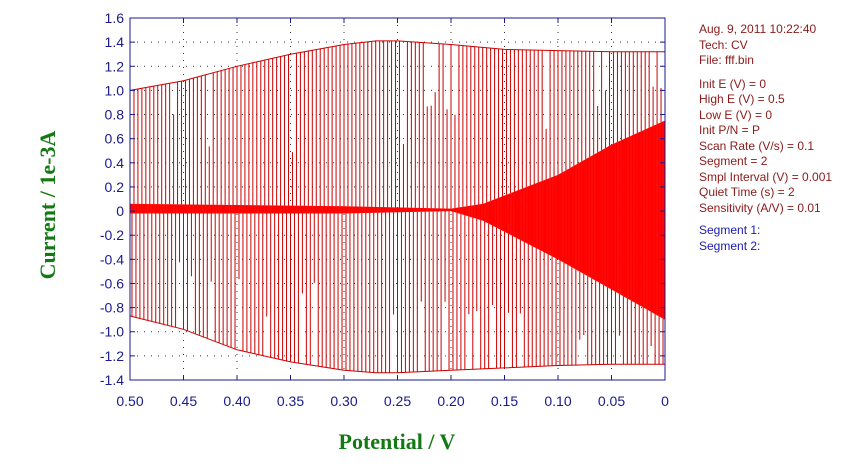 The width and height of the screenshot is (859, 471). I want to click on info-line: Tech: CV, so click(723, 44).